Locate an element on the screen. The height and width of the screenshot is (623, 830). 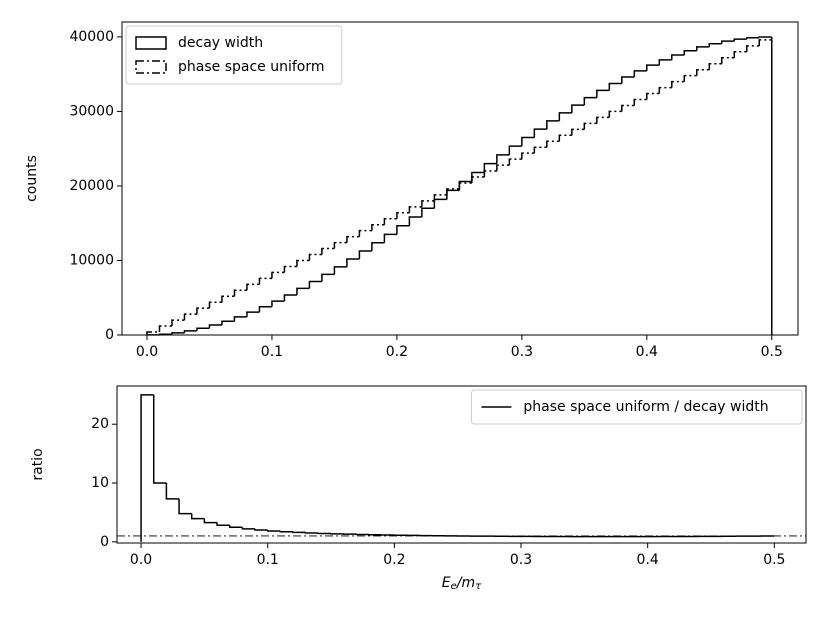
x-axis-label-part: τ is located at coordinates (478, 586).